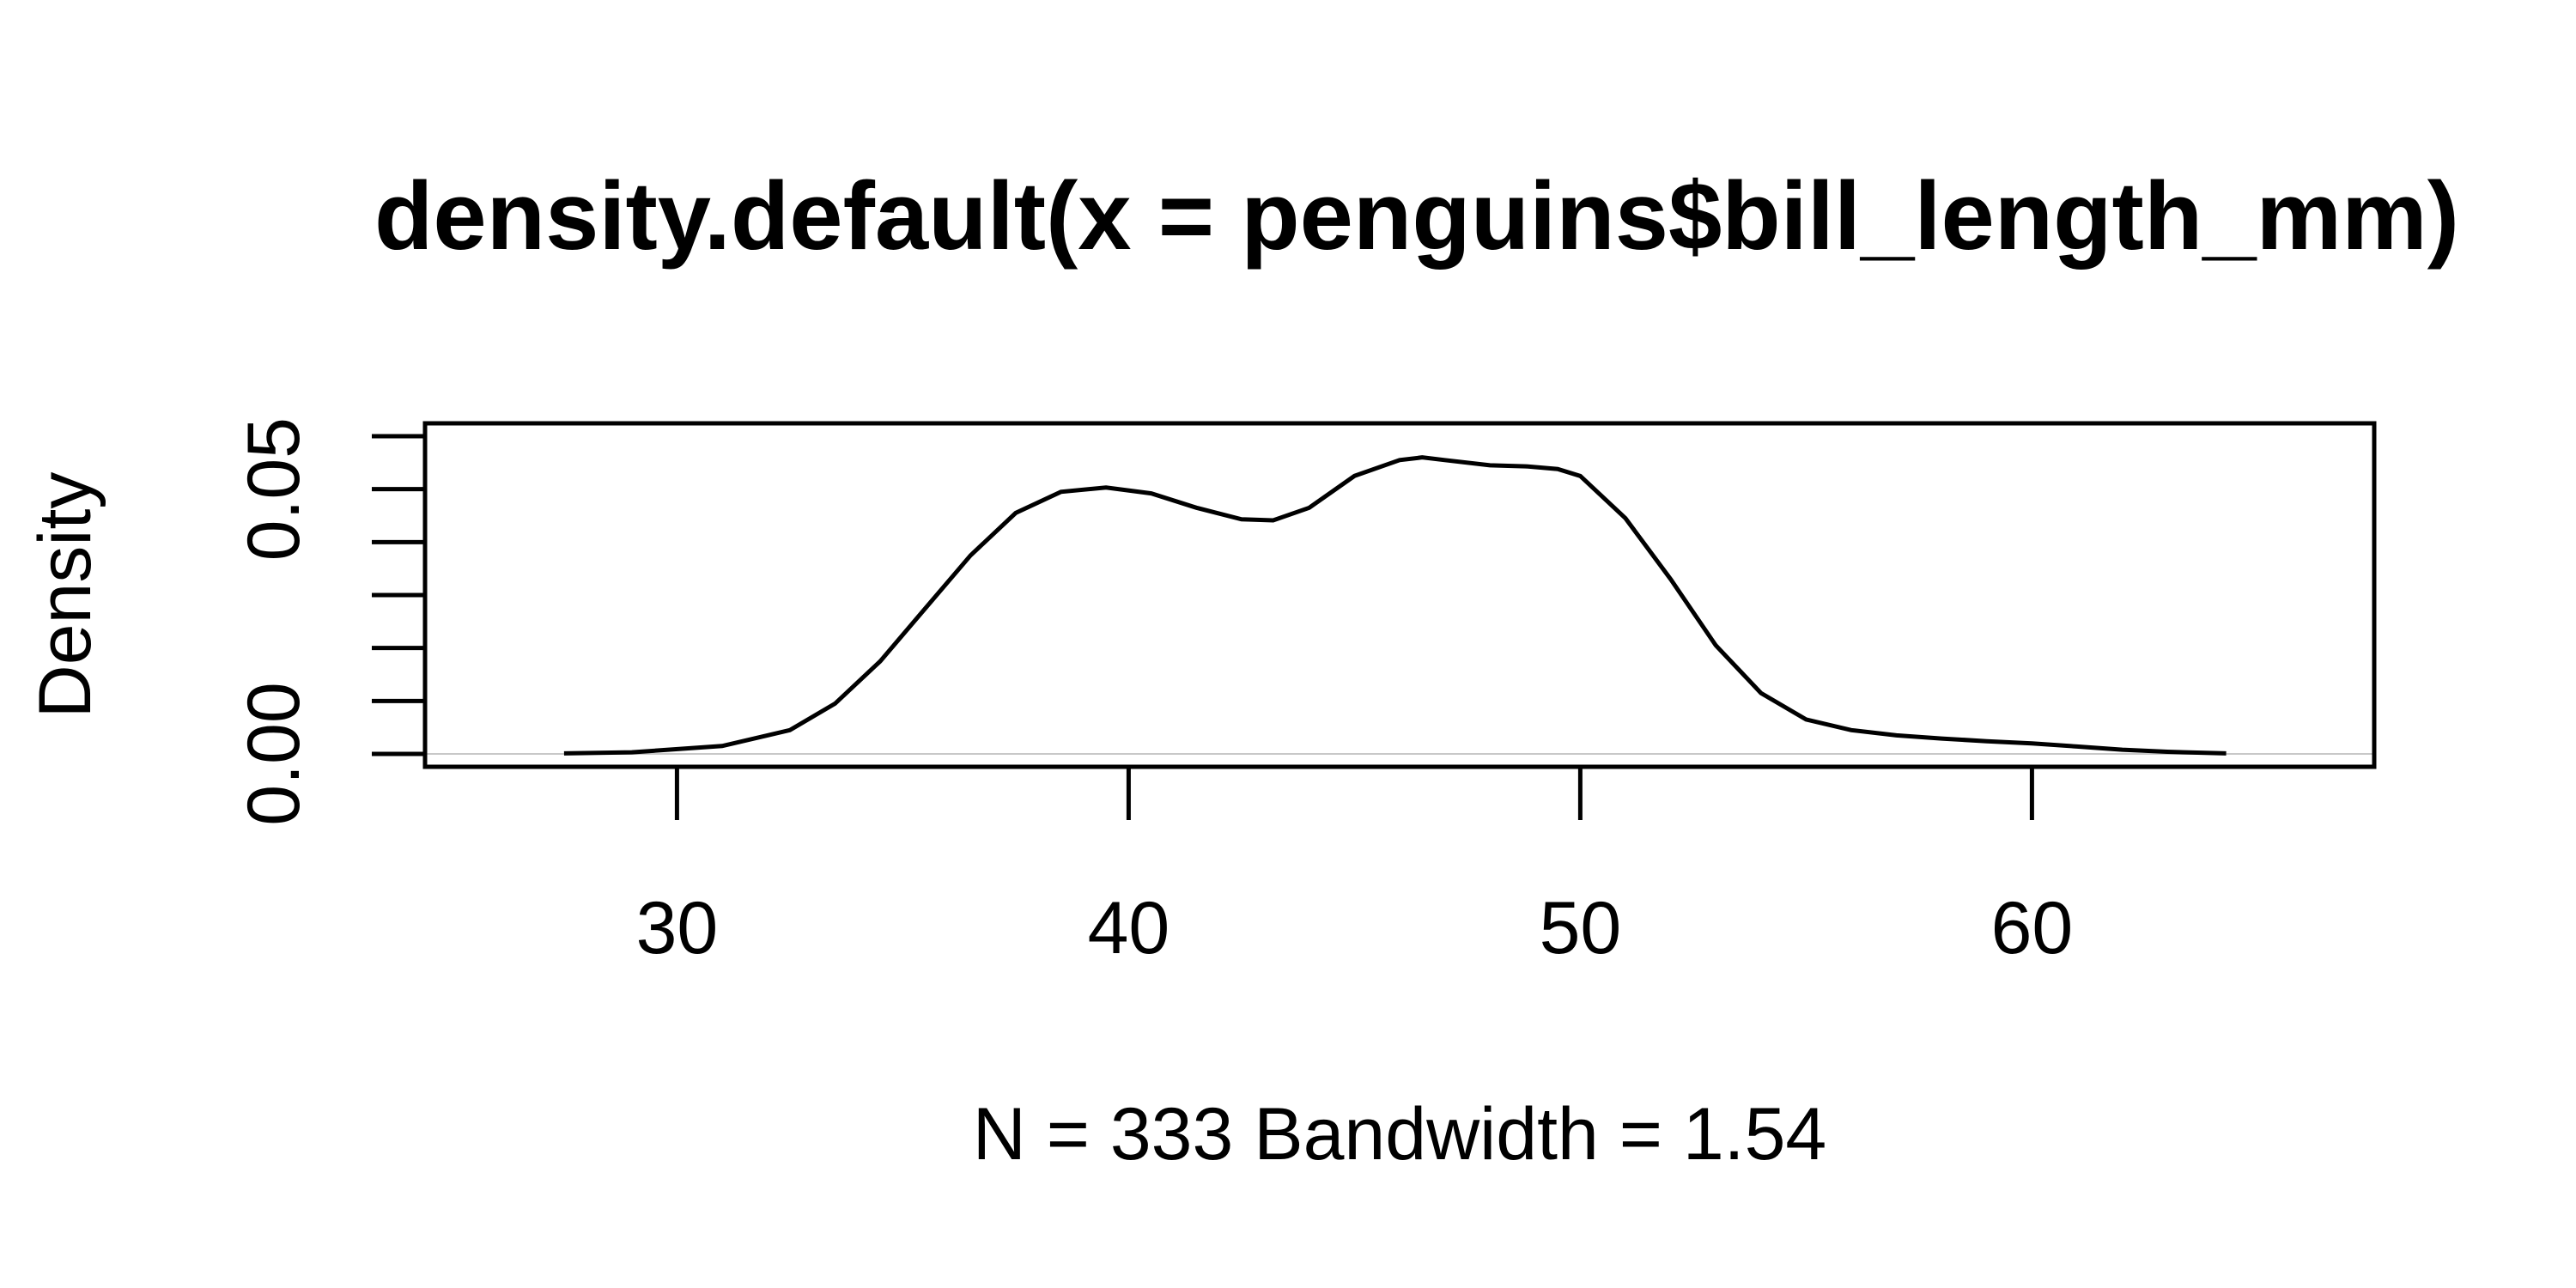  I want to click on x-axis-label: N = 333 Bandwidth = 1.54, so click(1400, 1134).